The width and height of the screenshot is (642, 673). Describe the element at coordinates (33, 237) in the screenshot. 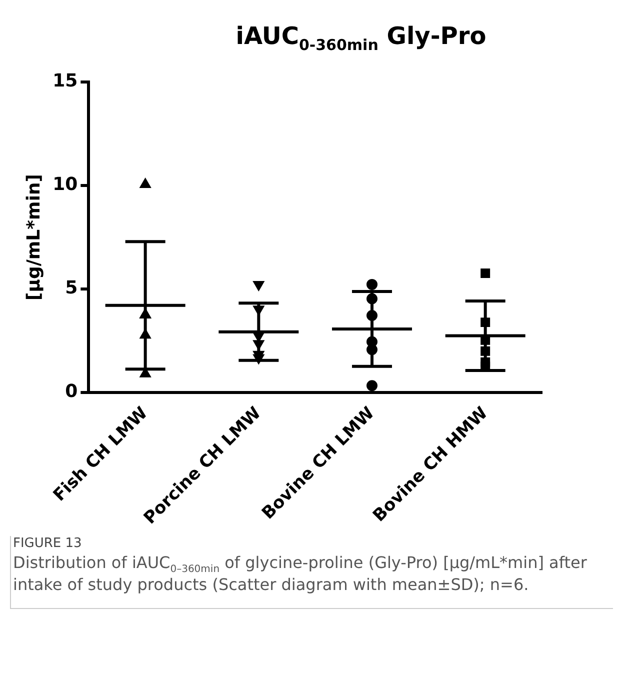

I see `y-axis-title: [µg/mL*min]` at that location.